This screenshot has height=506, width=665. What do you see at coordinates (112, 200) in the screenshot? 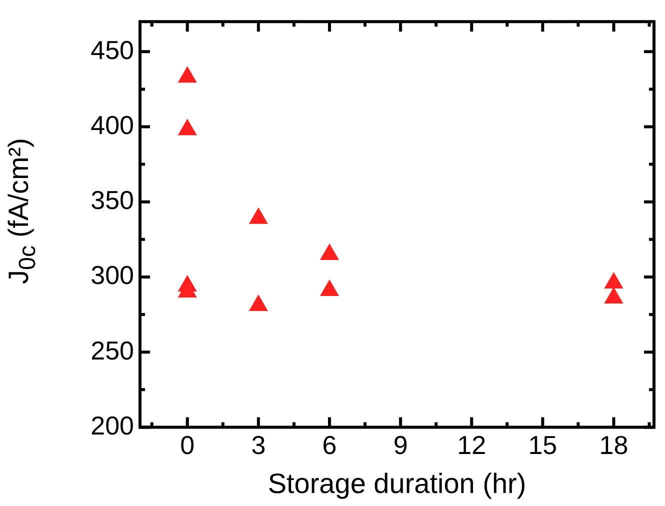
I see `y-tick-label: 350` at bounding box center [112, 200].